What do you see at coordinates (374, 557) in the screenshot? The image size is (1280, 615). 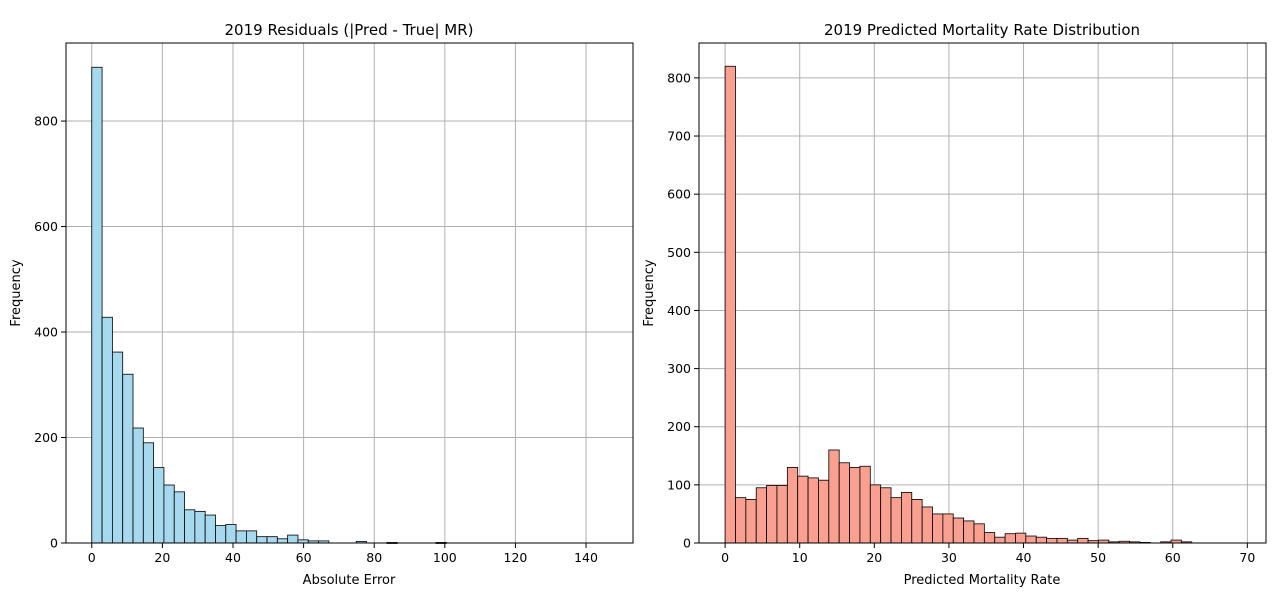 I see `x-tick-label: 80` at bounding box center [374, 557].